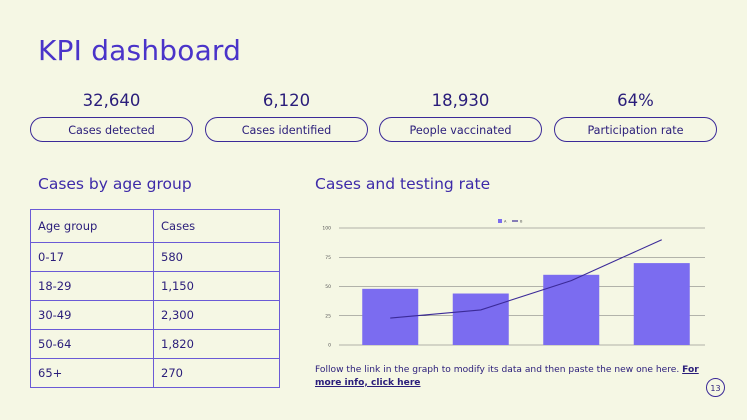  I want to click on page-title: KPI dashboard, so click(140, 50).